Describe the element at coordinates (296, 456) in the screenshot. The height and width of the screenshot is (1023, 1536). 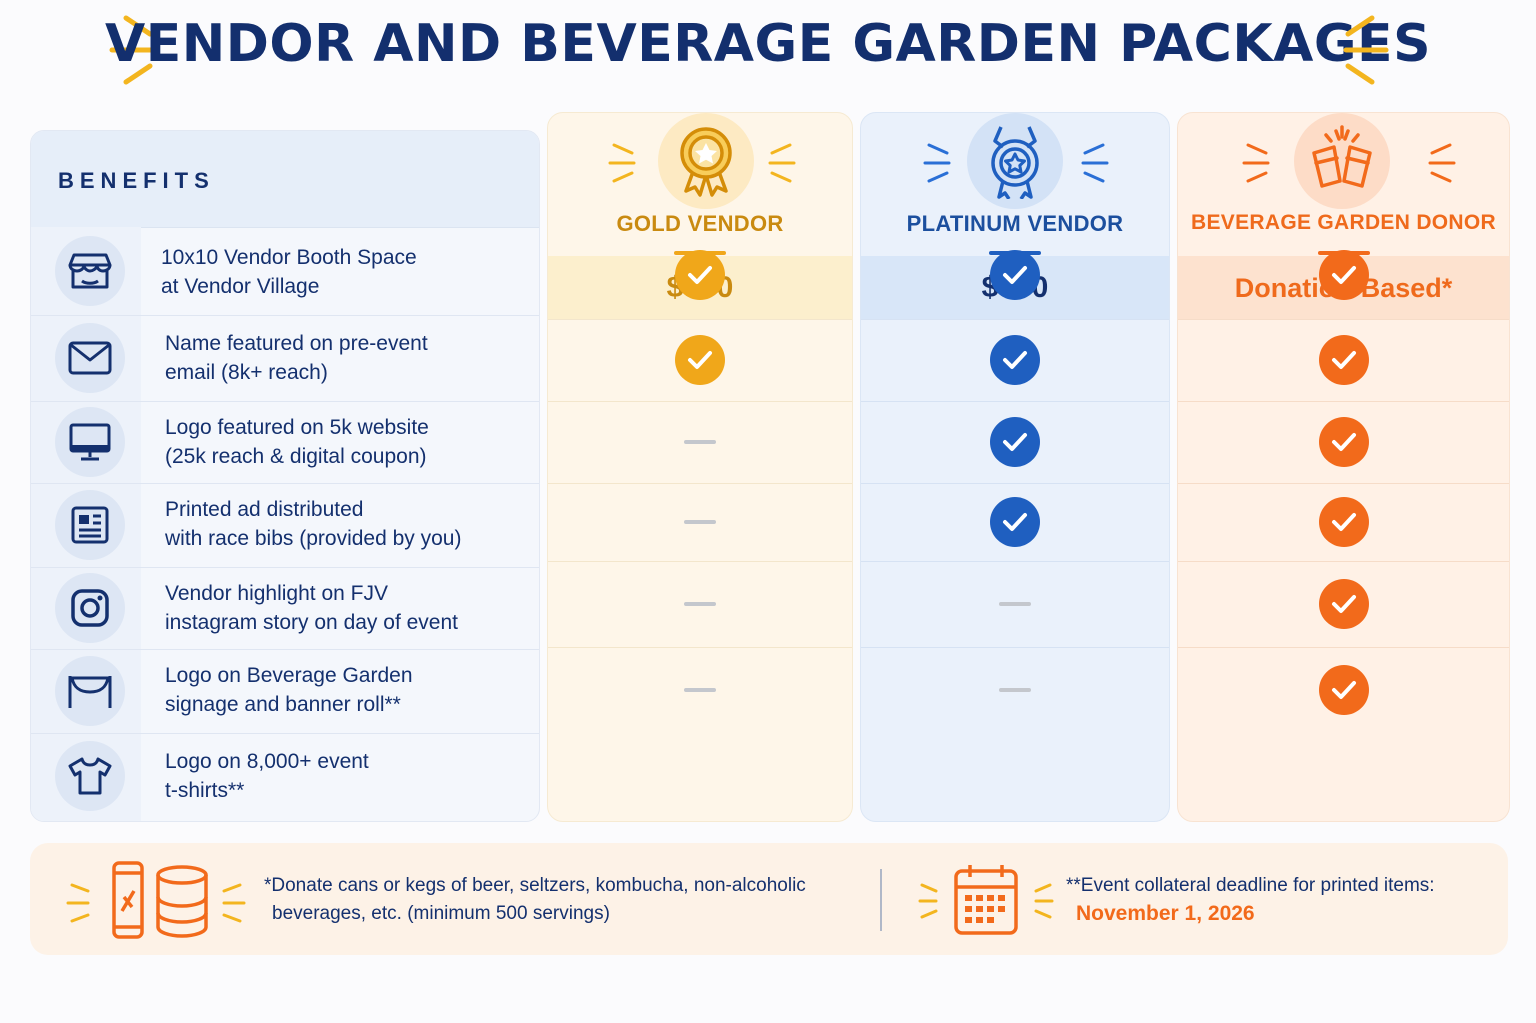
I see `benefit-line: (25k reach & digital coupon)` at that location.